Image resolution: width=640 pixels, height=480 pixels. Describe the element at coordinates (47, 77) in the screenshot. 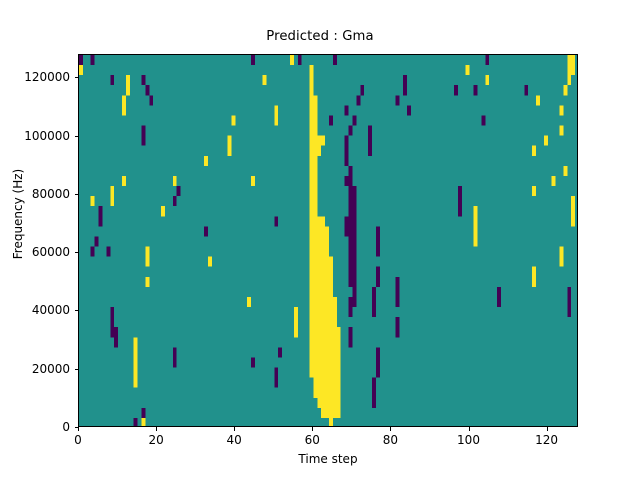

I see `ytick-label-120000: 120000` at that location.